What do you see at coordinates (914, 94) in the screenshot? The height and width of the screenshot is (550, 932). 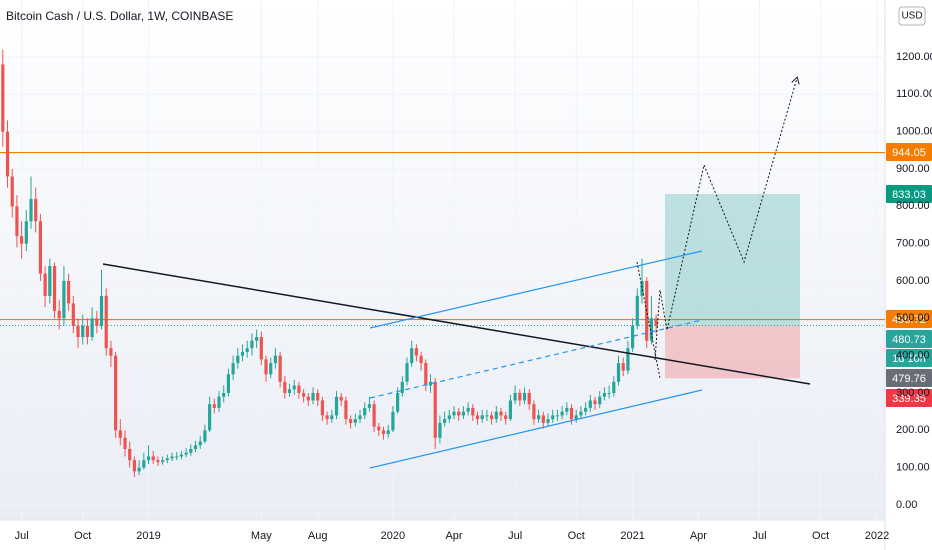 I see `y-tick-label: 1100.00` at bounding box center [914, 94].